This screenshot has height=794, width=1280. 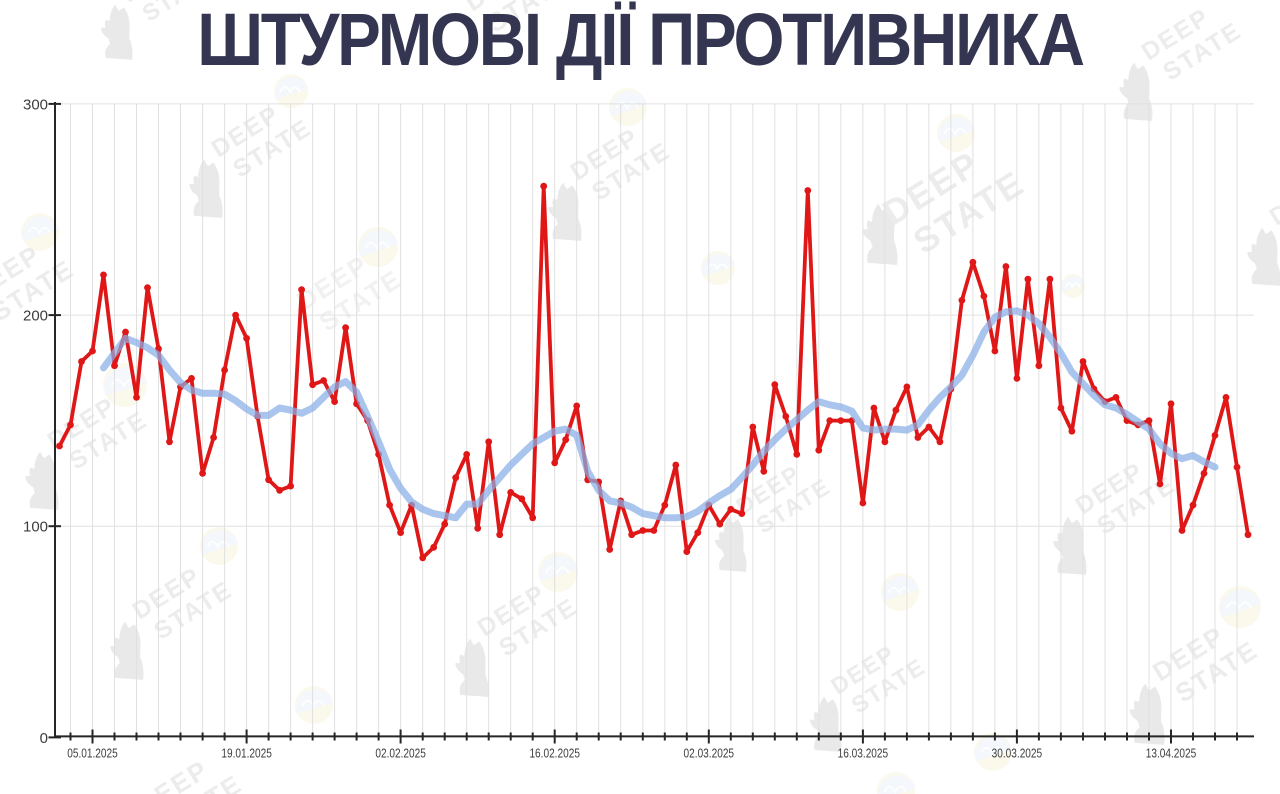 What do you see at coordinates (1272, 200) in the screenshot?
I see `svg-text: DEEP` at bounding box center [1272, 200].